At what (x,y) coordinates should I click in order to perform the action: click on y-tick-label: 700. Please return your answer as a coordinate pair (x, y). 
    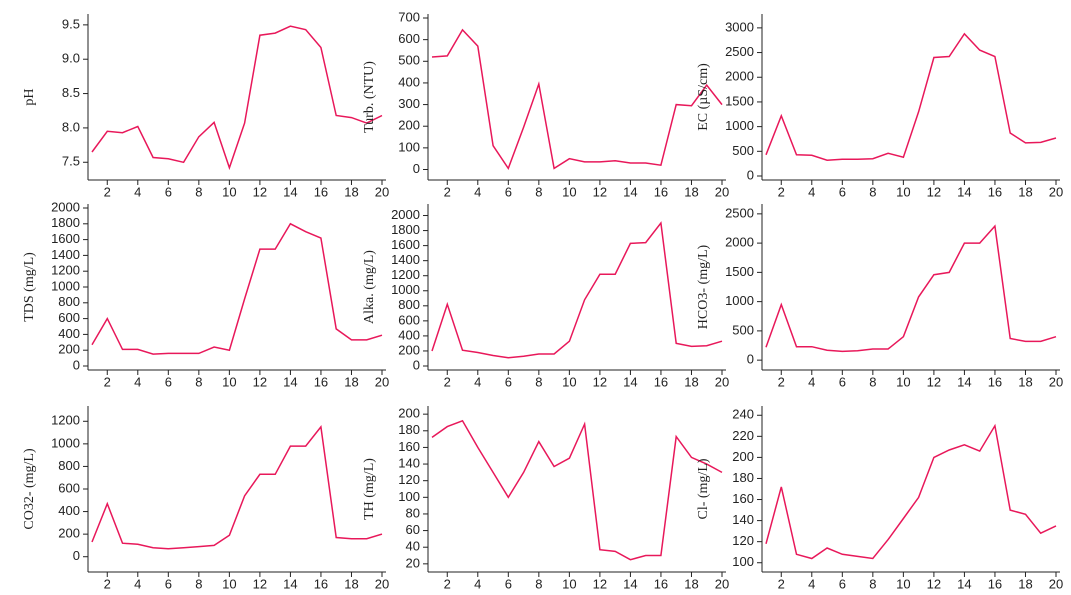
    Looking at the image, I should click on (409, 16).